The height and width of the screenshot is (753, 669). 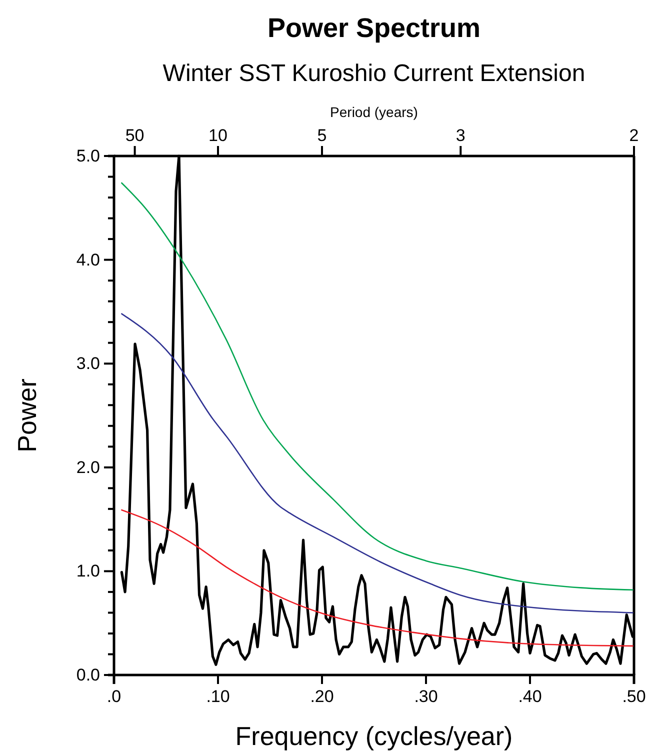 What do you see at coordinates (374, 112) in the screenshot?
I see `x2-axis-title: Period (years)` at bounding box center [374, 112].